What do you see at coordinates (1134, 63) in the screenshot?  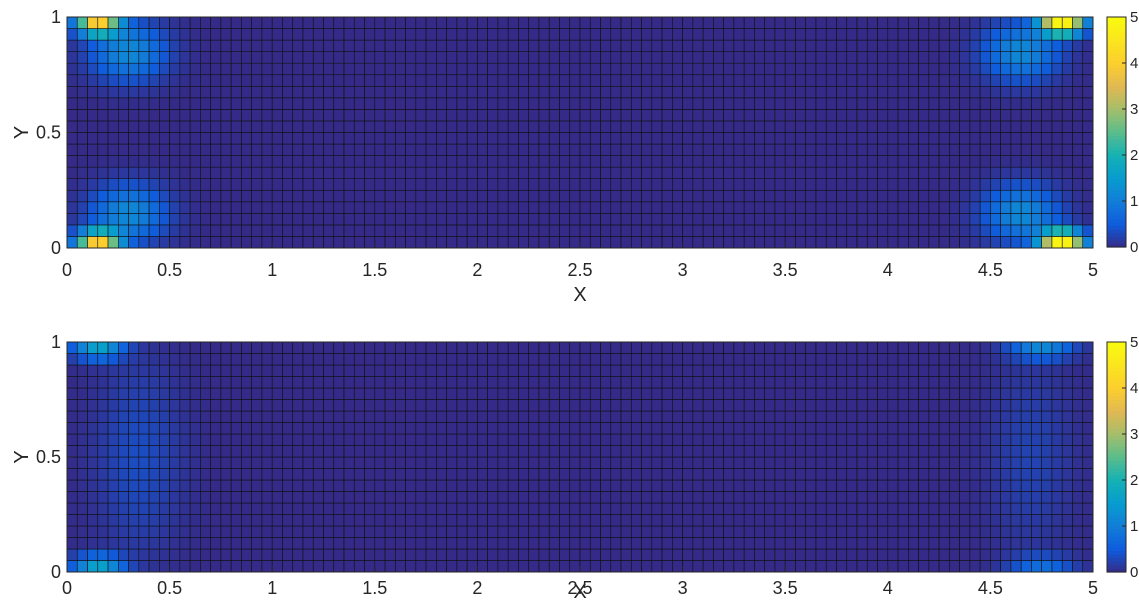 I see `colorbar-tick-label: 4` at bounding box center [1134, 63].